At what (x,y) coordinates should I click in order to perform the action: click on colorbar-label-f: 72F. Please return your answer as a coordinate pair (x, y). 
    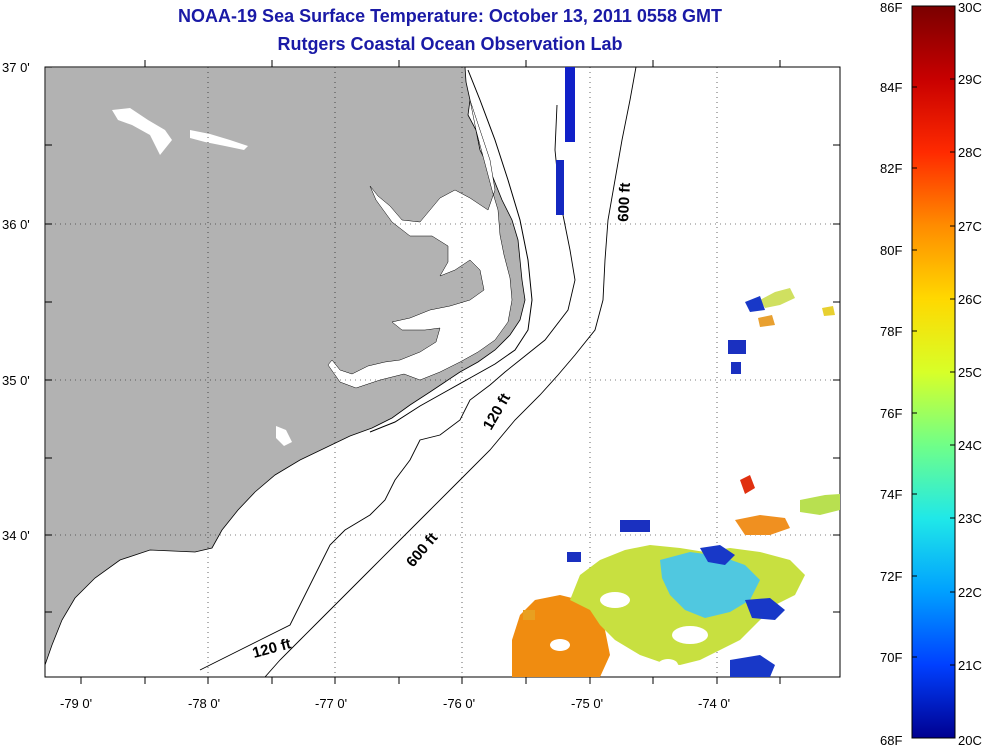
    Looking at the image, I should click on (891, 576).